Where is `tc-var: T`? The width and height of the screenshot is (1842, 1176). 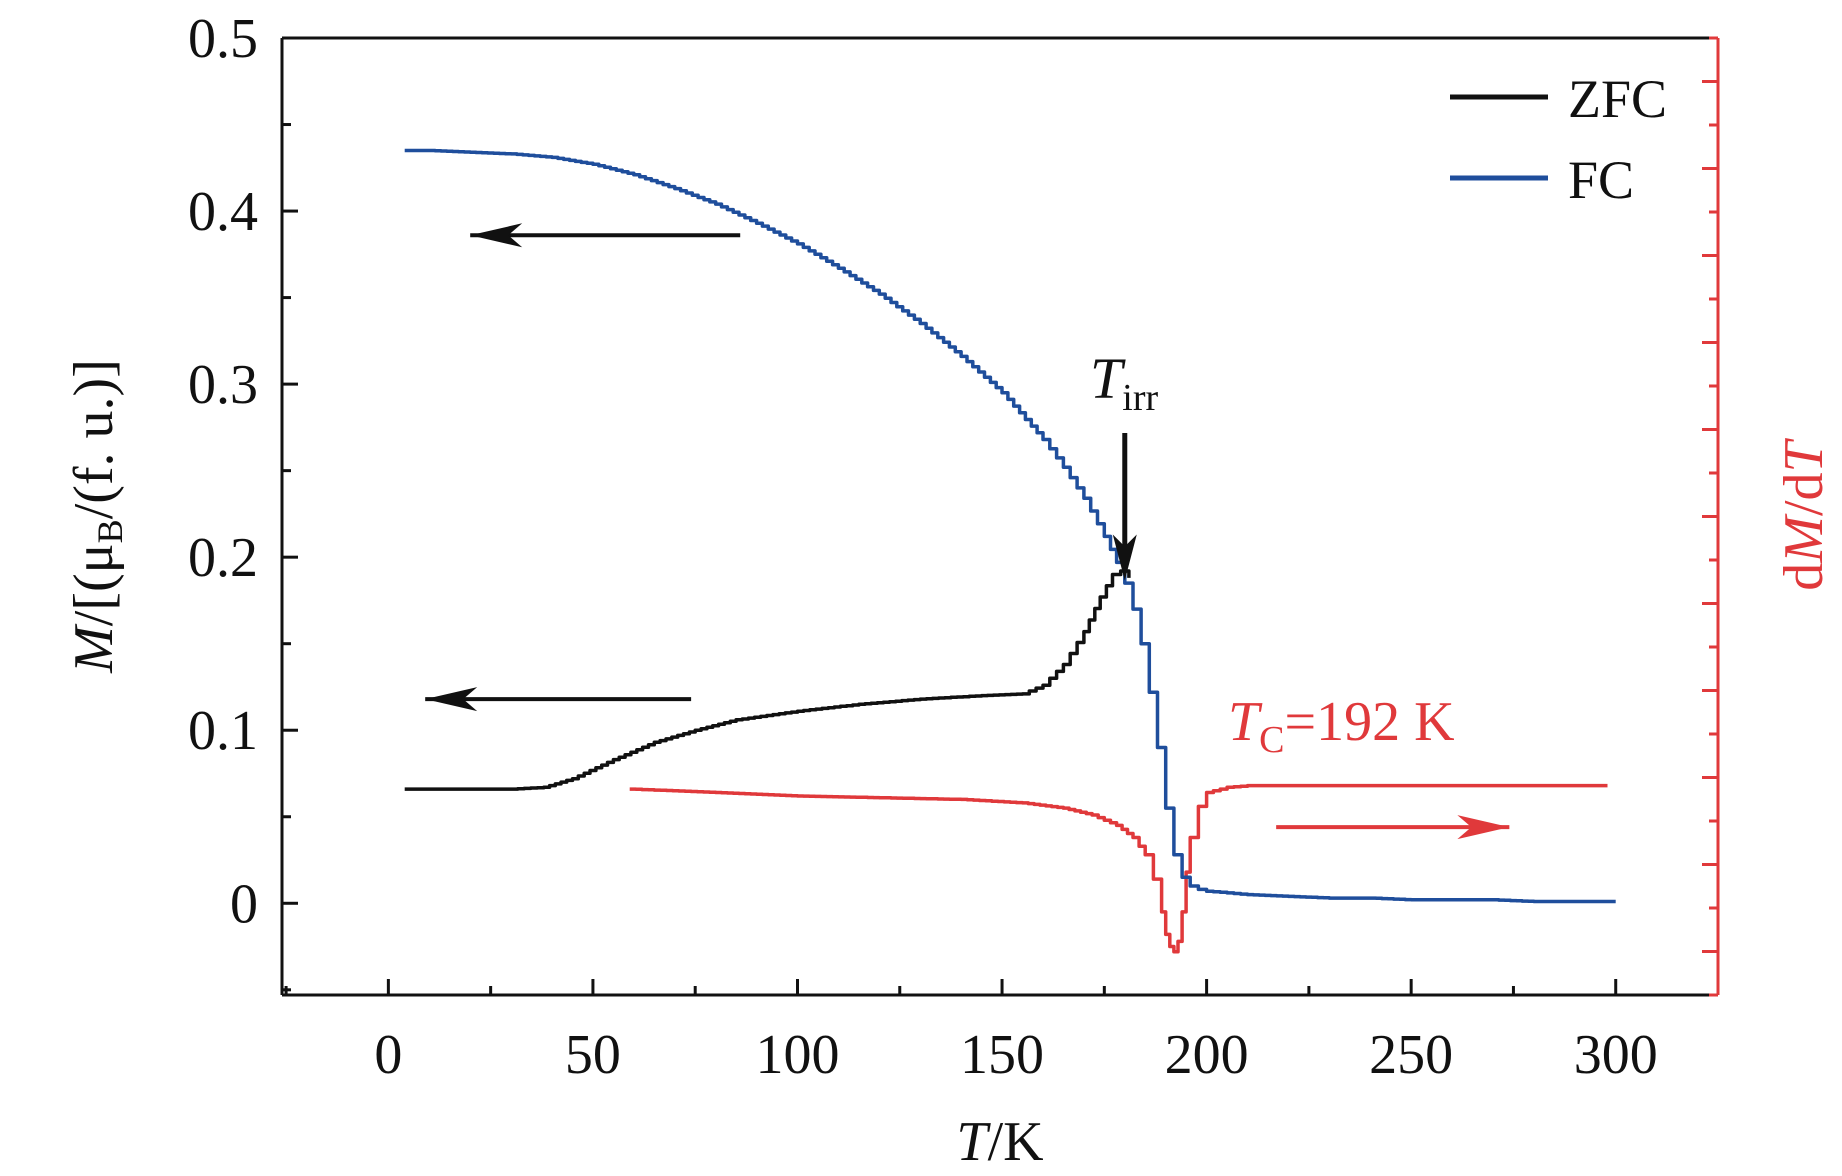
tc-var: T is located at coordinates (1245, 722).